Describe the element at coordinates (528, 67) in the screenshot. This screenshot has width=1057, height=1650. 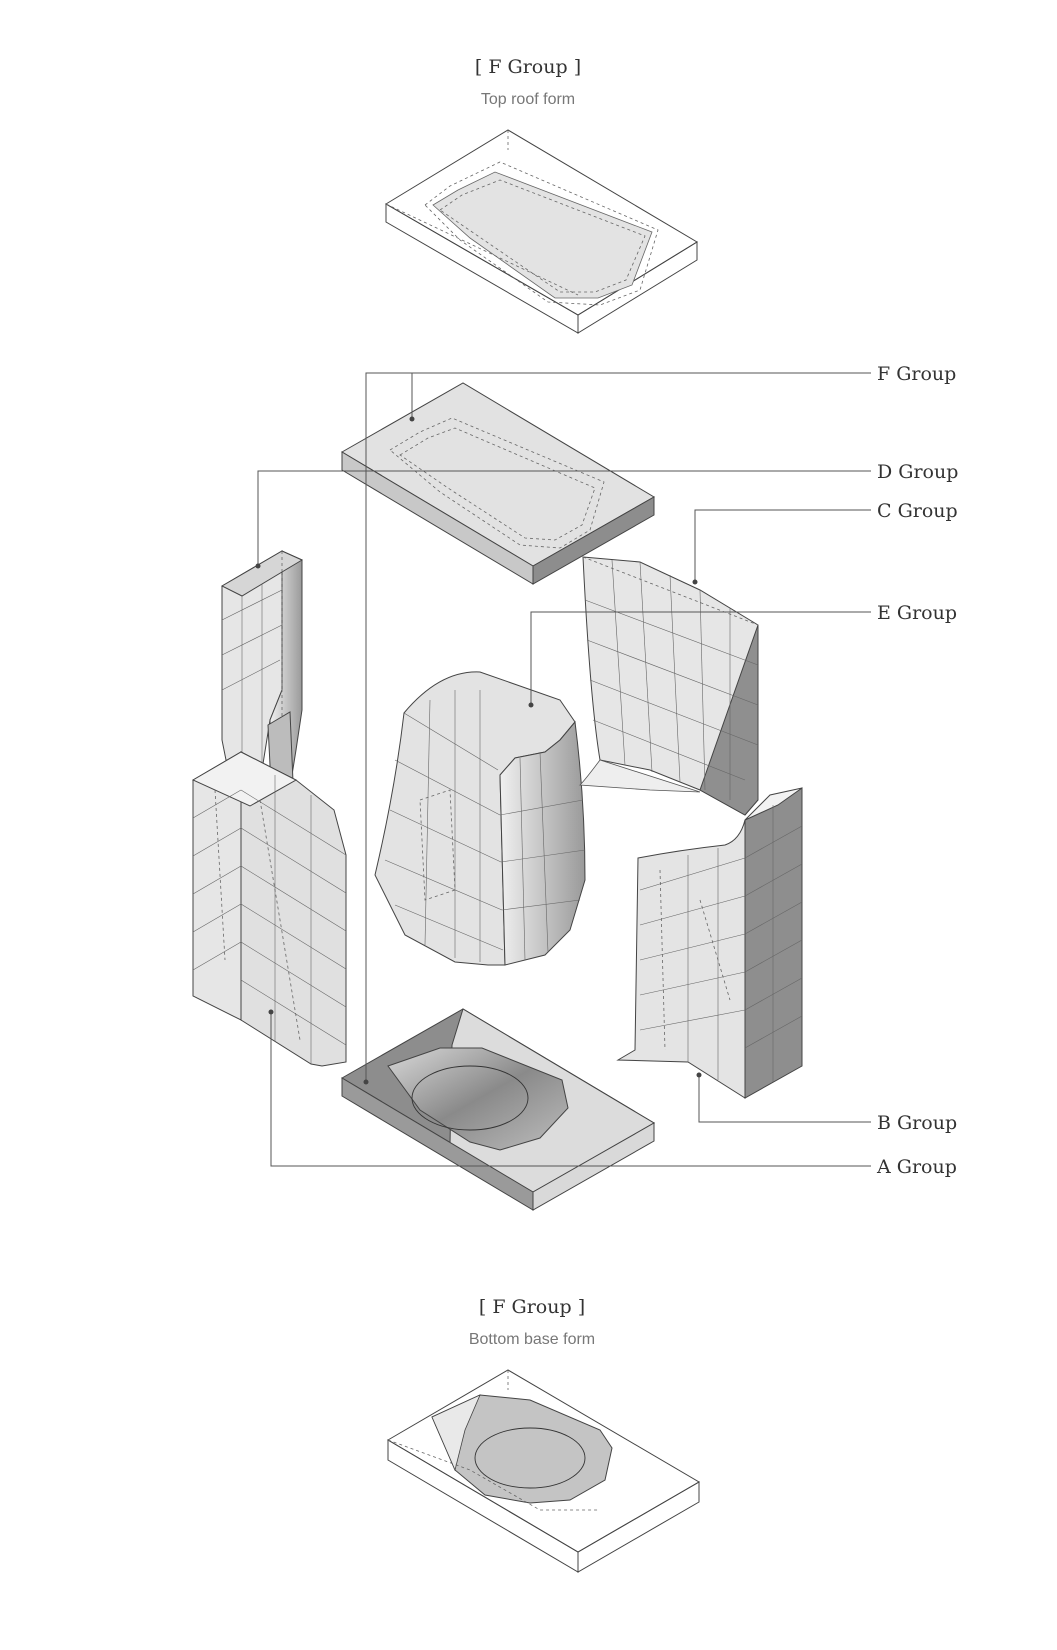
I see `top-detail-title: [ F Group ]` at that location.